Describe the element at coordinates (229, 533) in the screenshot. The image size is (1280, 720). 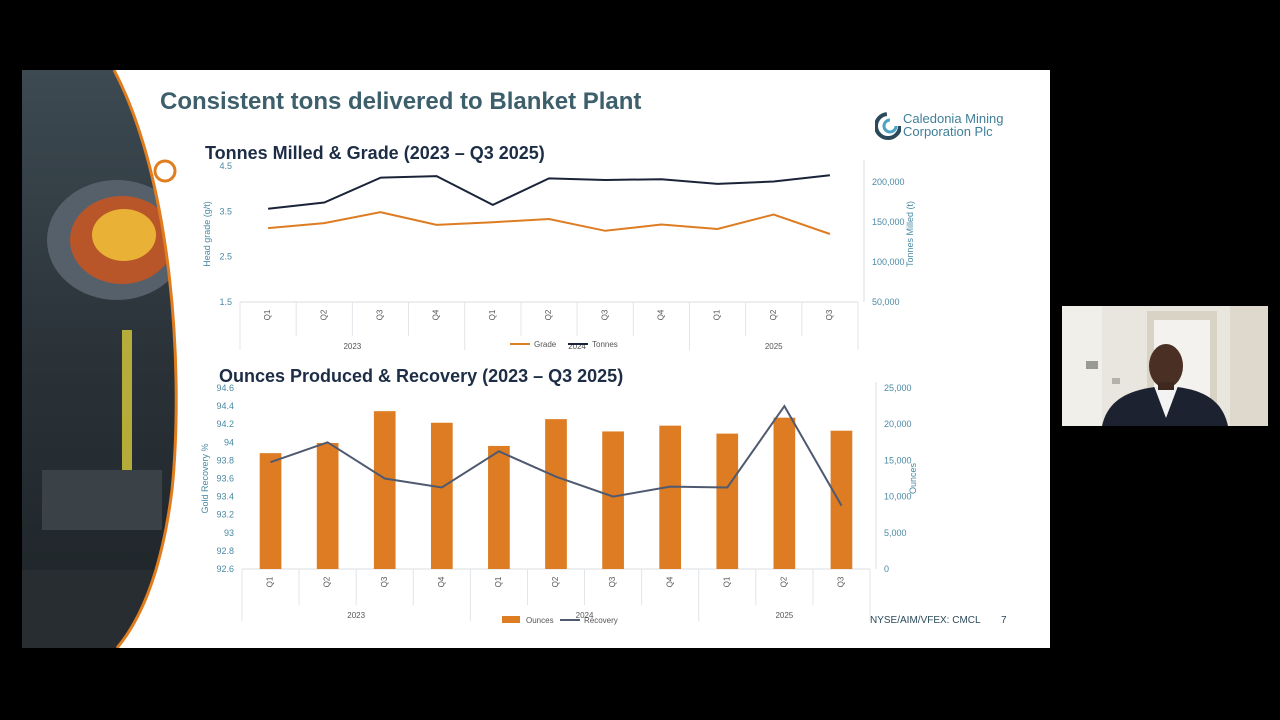
I see `y-left-tick-label: 93` at that location.